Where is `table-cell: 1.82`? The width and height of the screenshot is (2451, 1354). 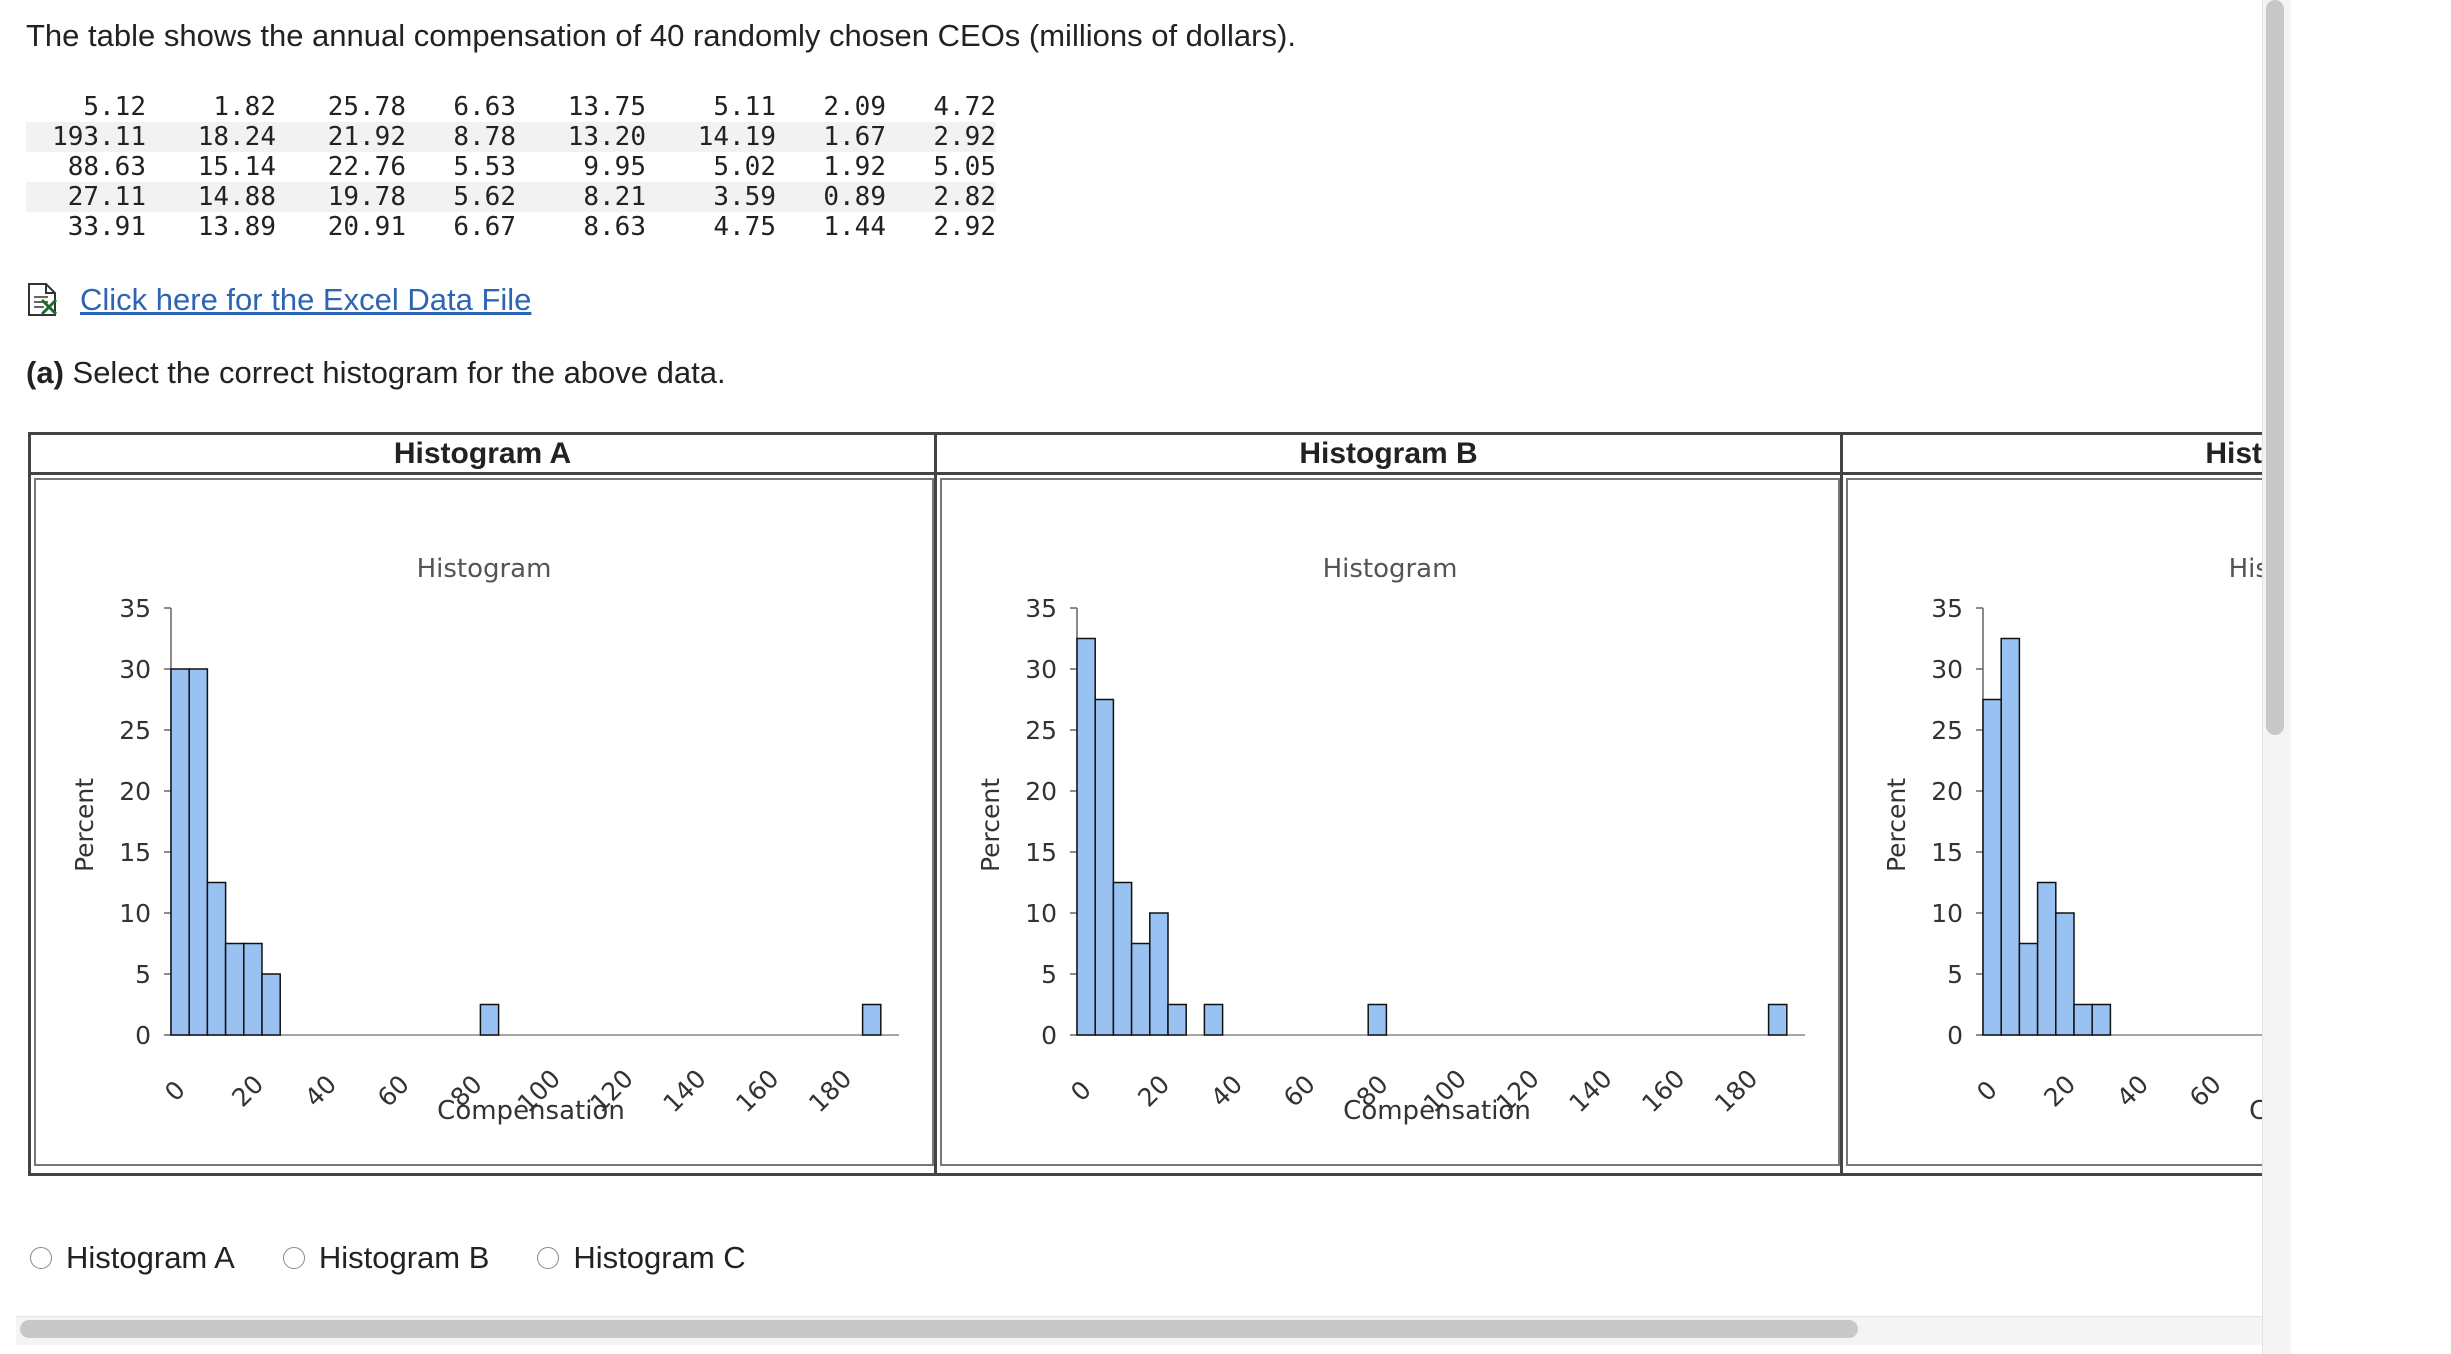
table-cell: 1.82 is located at coordinates (244, 107).